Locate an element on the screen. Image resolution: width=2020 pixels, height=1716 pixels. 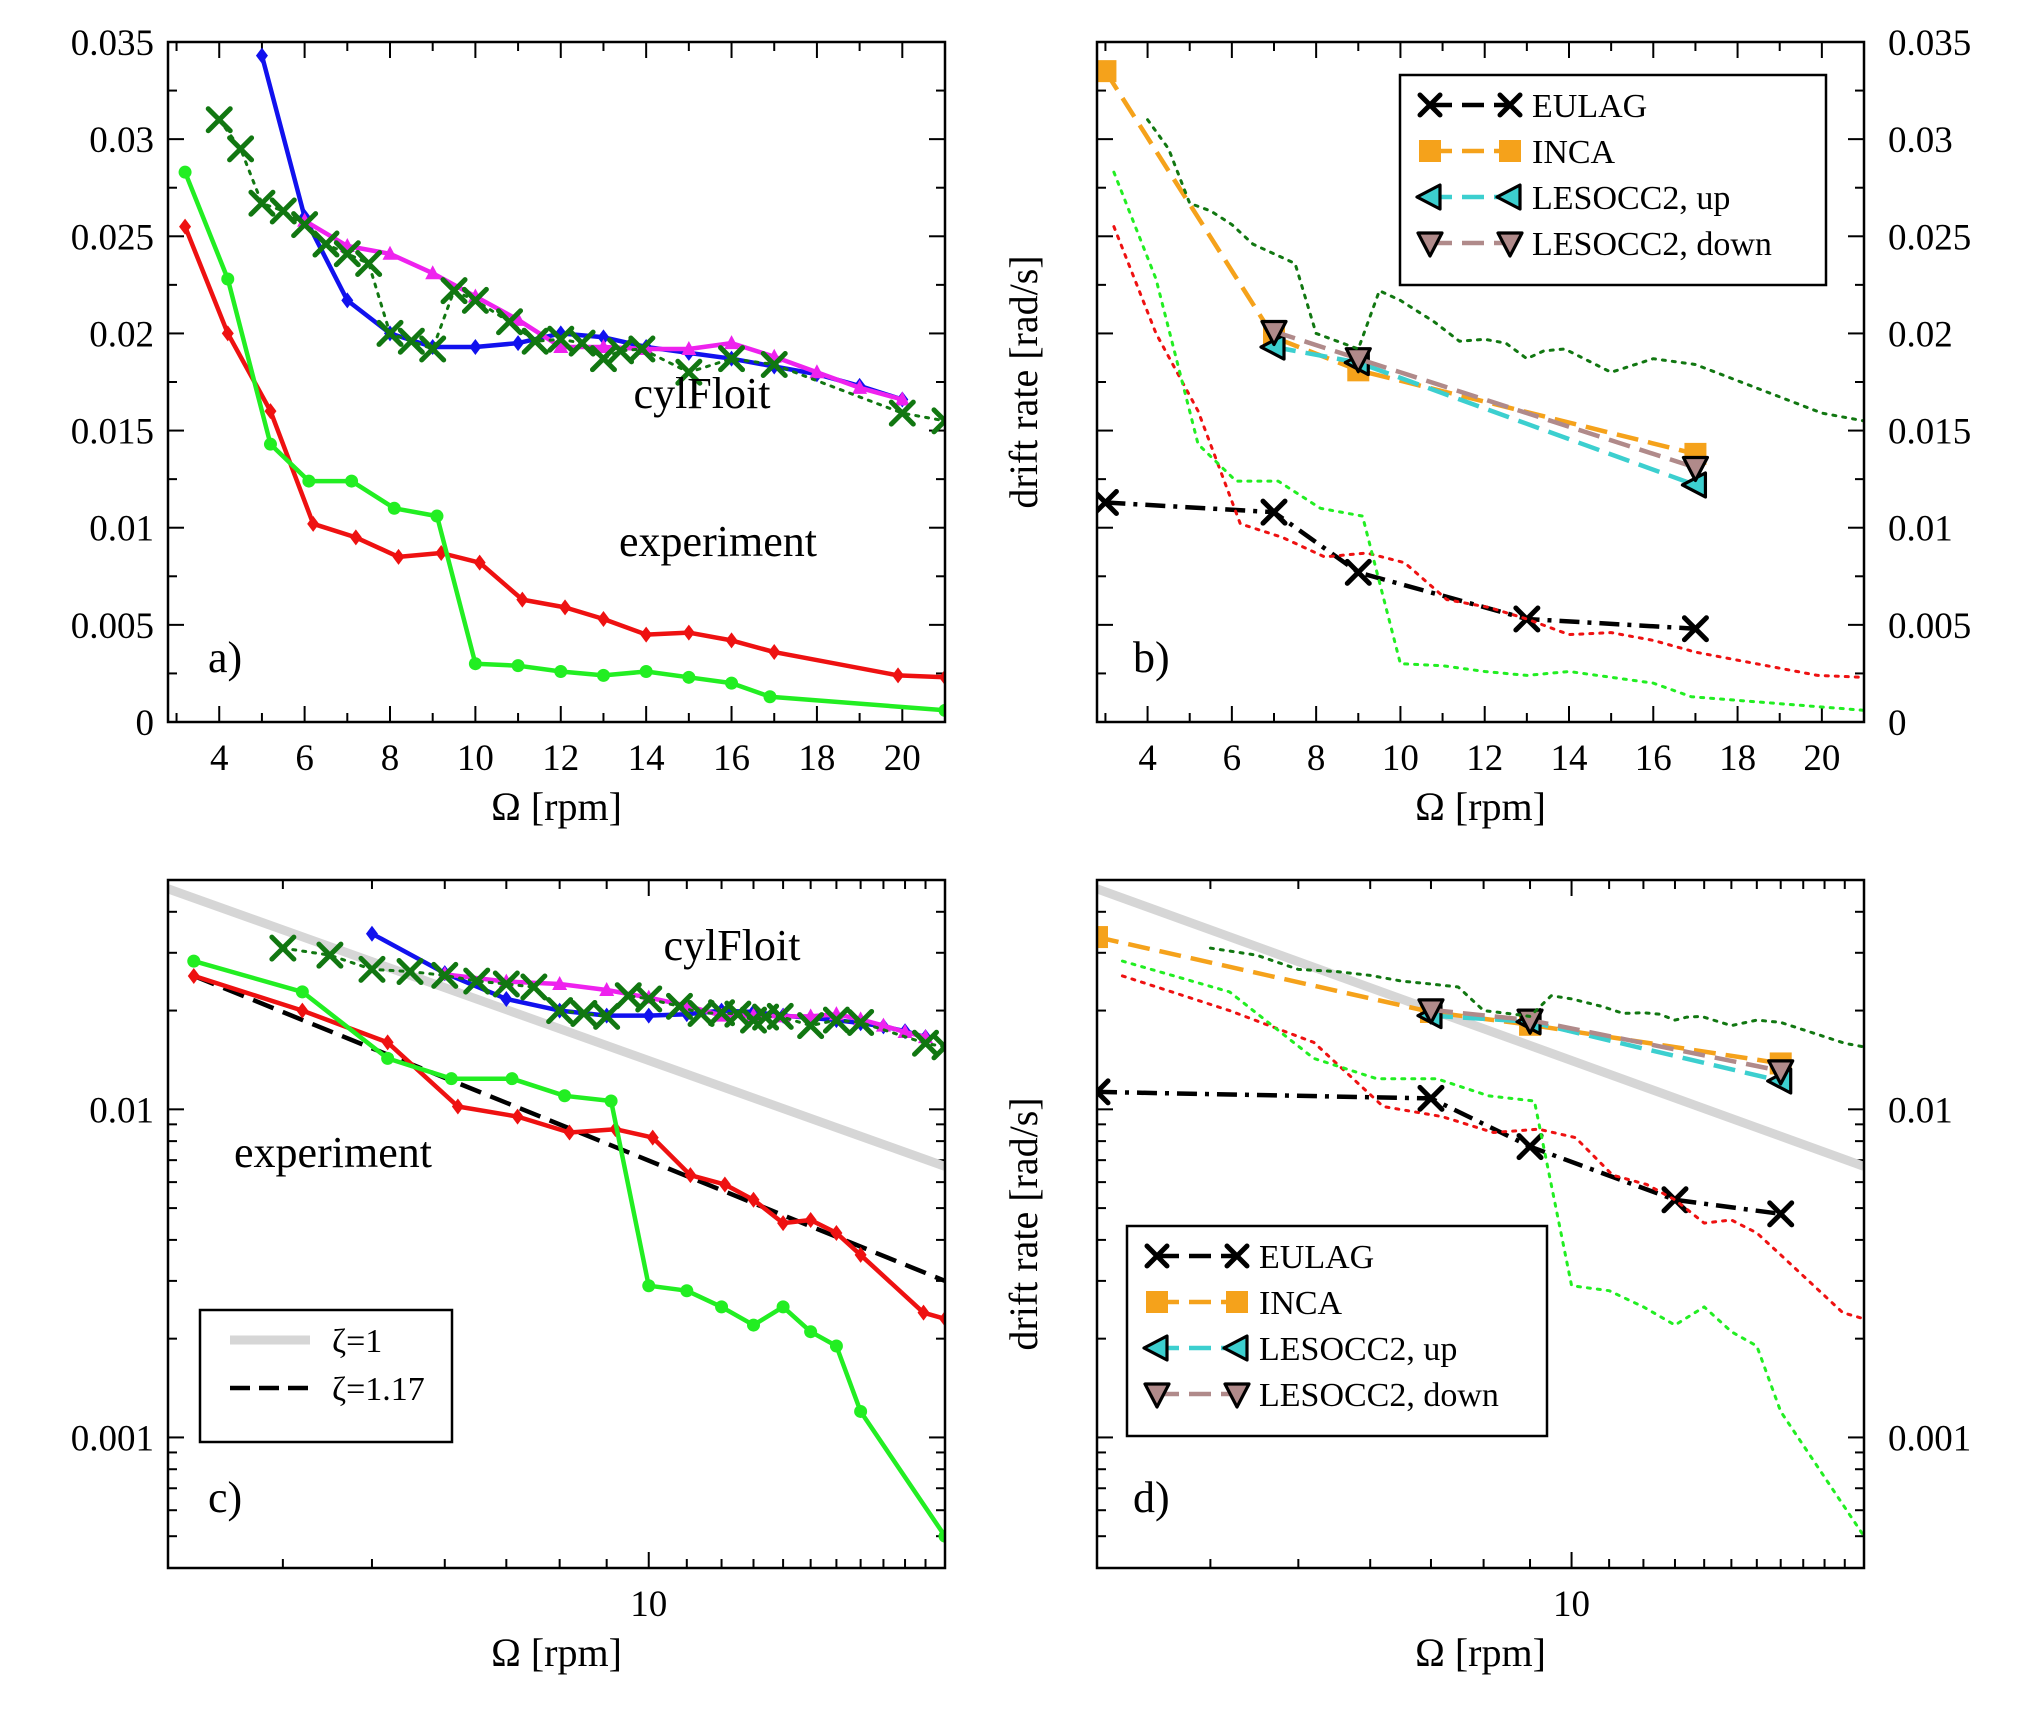
x-axis-label: Ω [rpm] is located at coordinates (556, 1652).